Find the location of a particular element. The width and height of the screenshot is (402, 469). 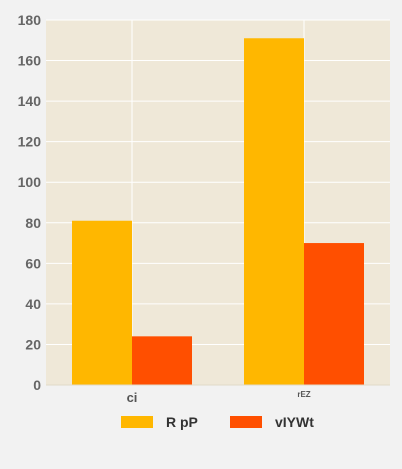

y-tick-label-140: 140 is located at coordinates (30, 101).